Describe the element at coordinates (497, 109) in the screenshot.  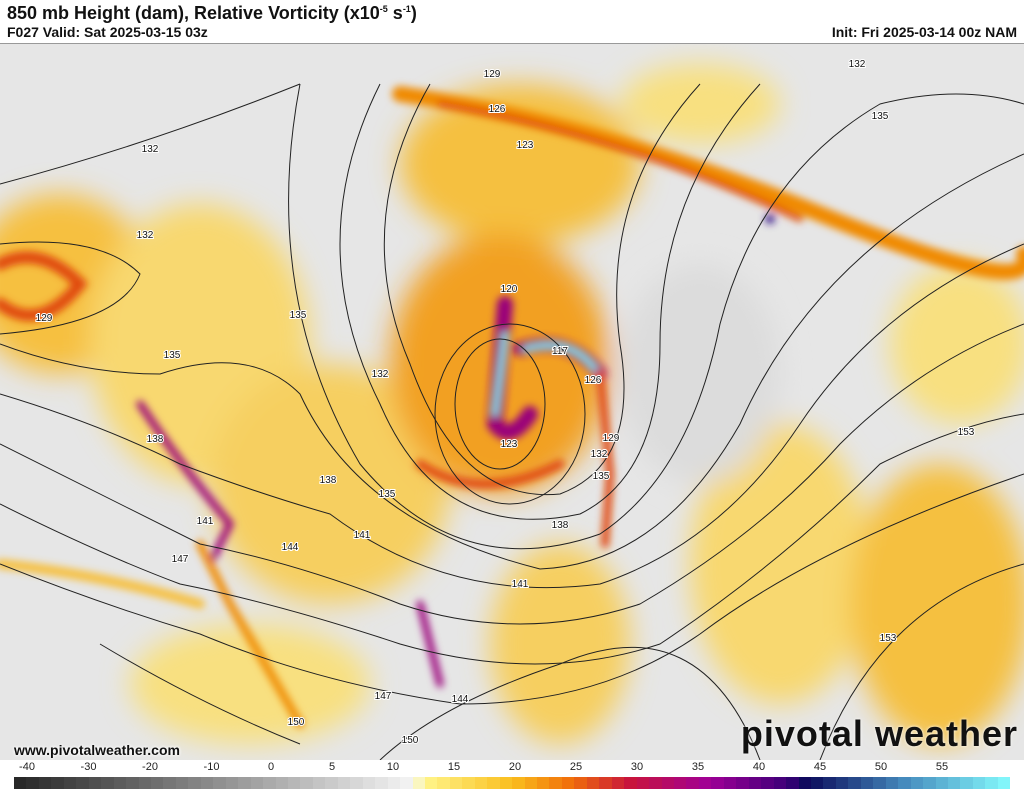
I see `contour-label: 126` at that location.